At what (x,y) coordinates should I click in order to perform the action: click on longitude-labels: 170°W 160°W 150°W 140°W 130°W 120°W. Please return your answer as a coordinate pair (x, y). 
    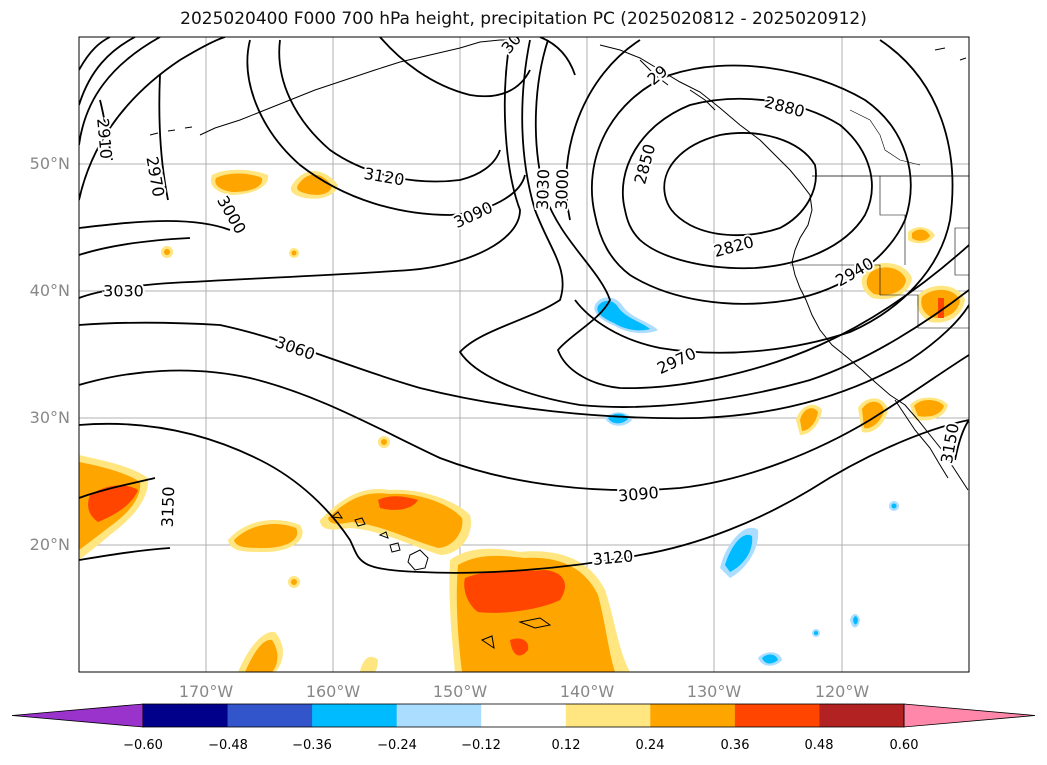
    Looking at the image, I should click on (524, 691).